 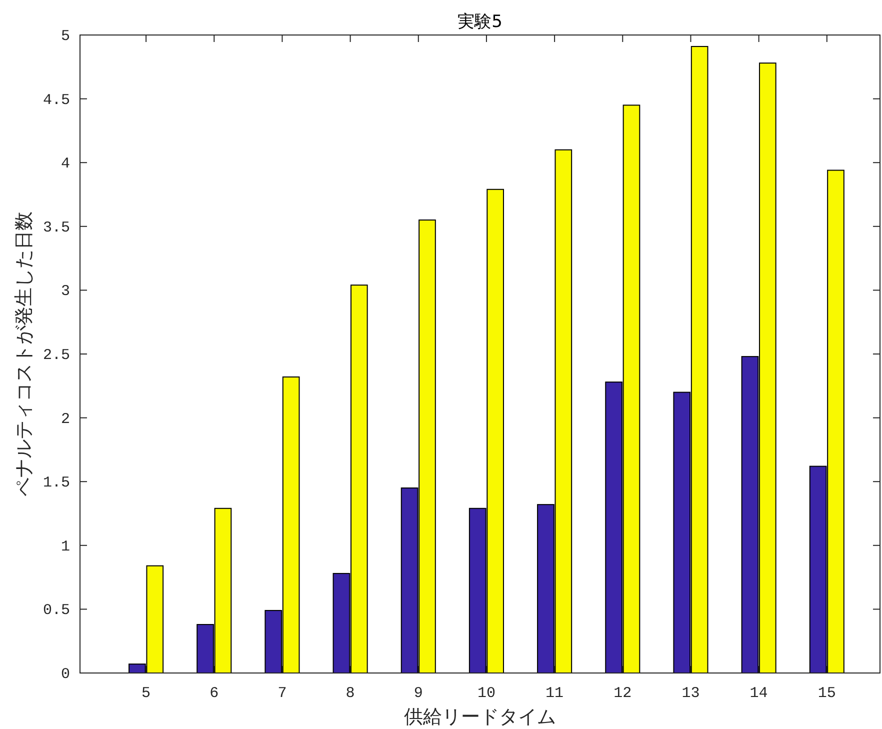 What do you see at coordinates (56, 100) in the screenshot?
I see `y-tick-label: 4.5` at bounding box center [56, 100].